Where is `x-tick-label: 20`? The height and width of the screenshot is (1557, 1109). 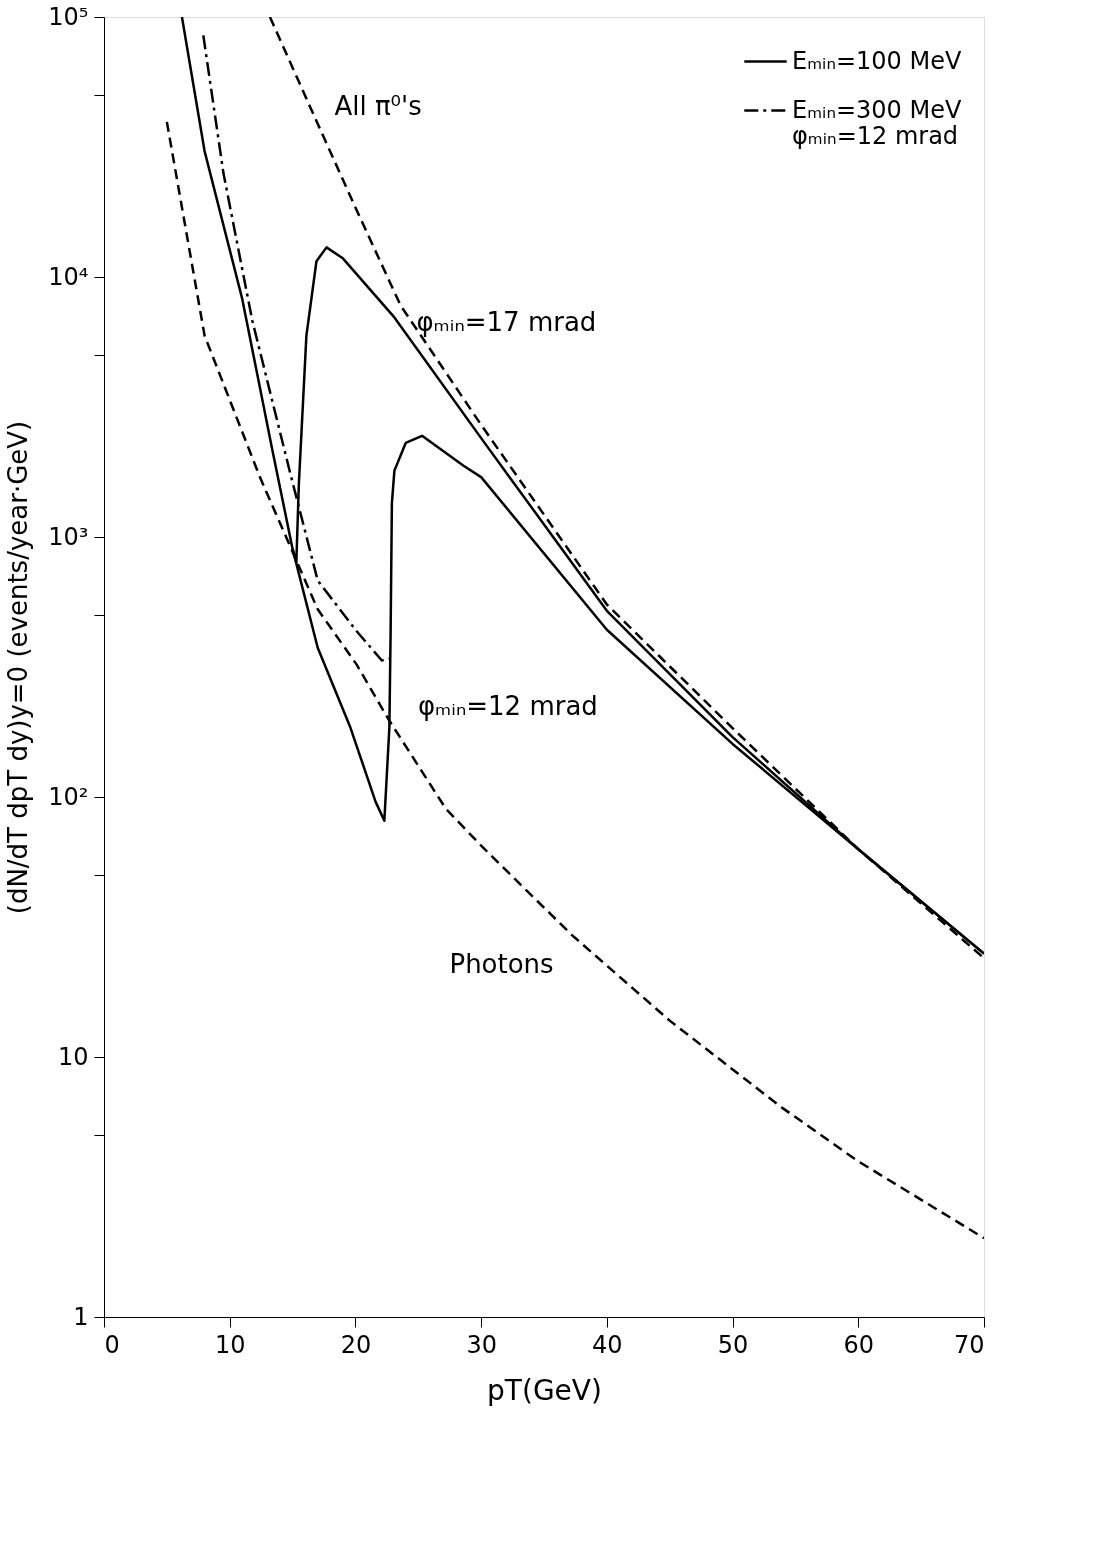 x-tick-label: 20 is located at coordinates (356, 1344).